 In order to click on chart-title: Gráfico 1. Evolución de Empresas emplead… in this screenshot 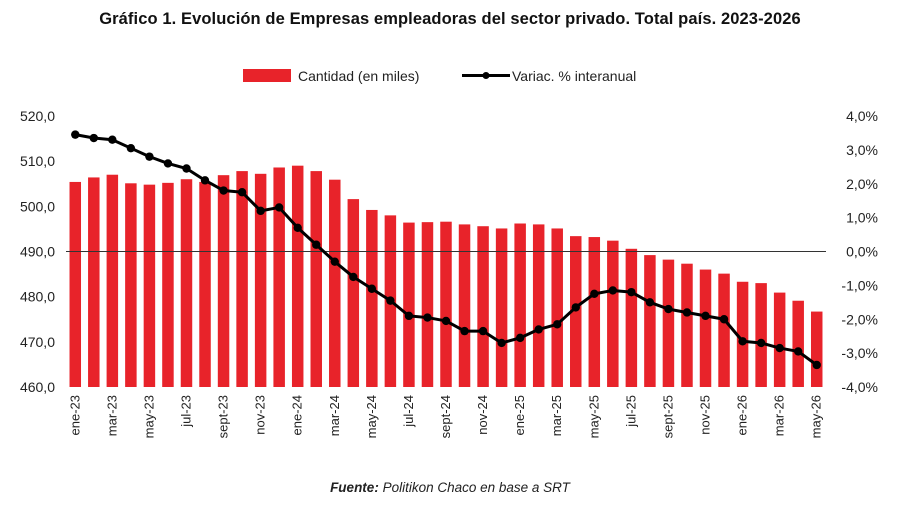, I will do `click(450, 19)`.